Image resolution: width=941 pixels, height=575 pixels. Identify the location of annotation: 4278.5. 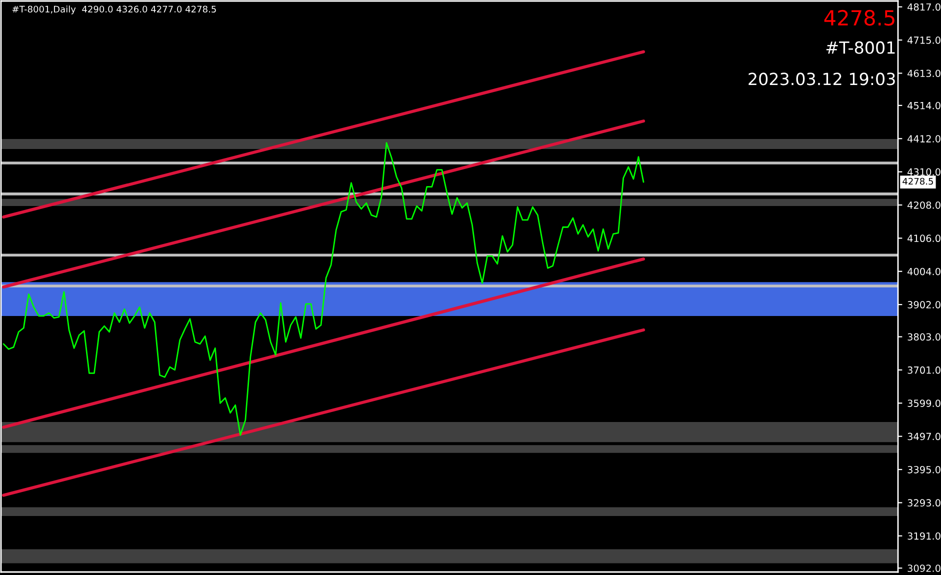
(859, 18).